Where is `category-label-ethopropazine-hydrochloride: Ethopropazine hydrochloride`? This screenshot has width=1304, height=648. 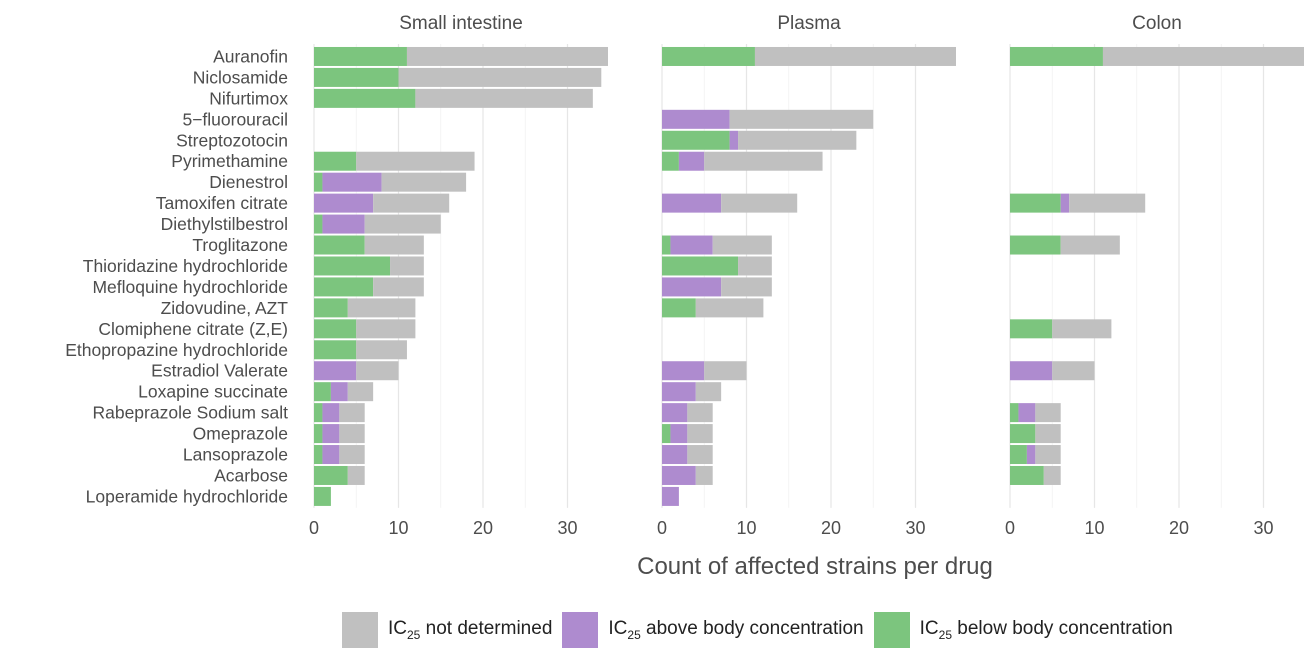
category-label-ethopropazine-hydrochloride: Ethopropazine hydrochloride is located at coordinates (176, 350).